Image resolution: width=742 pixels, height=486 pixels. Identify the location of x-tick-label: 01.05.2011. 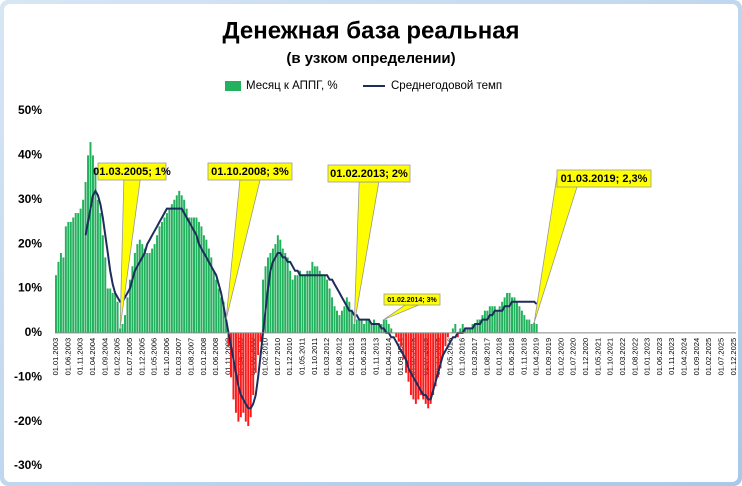
(301, 356).